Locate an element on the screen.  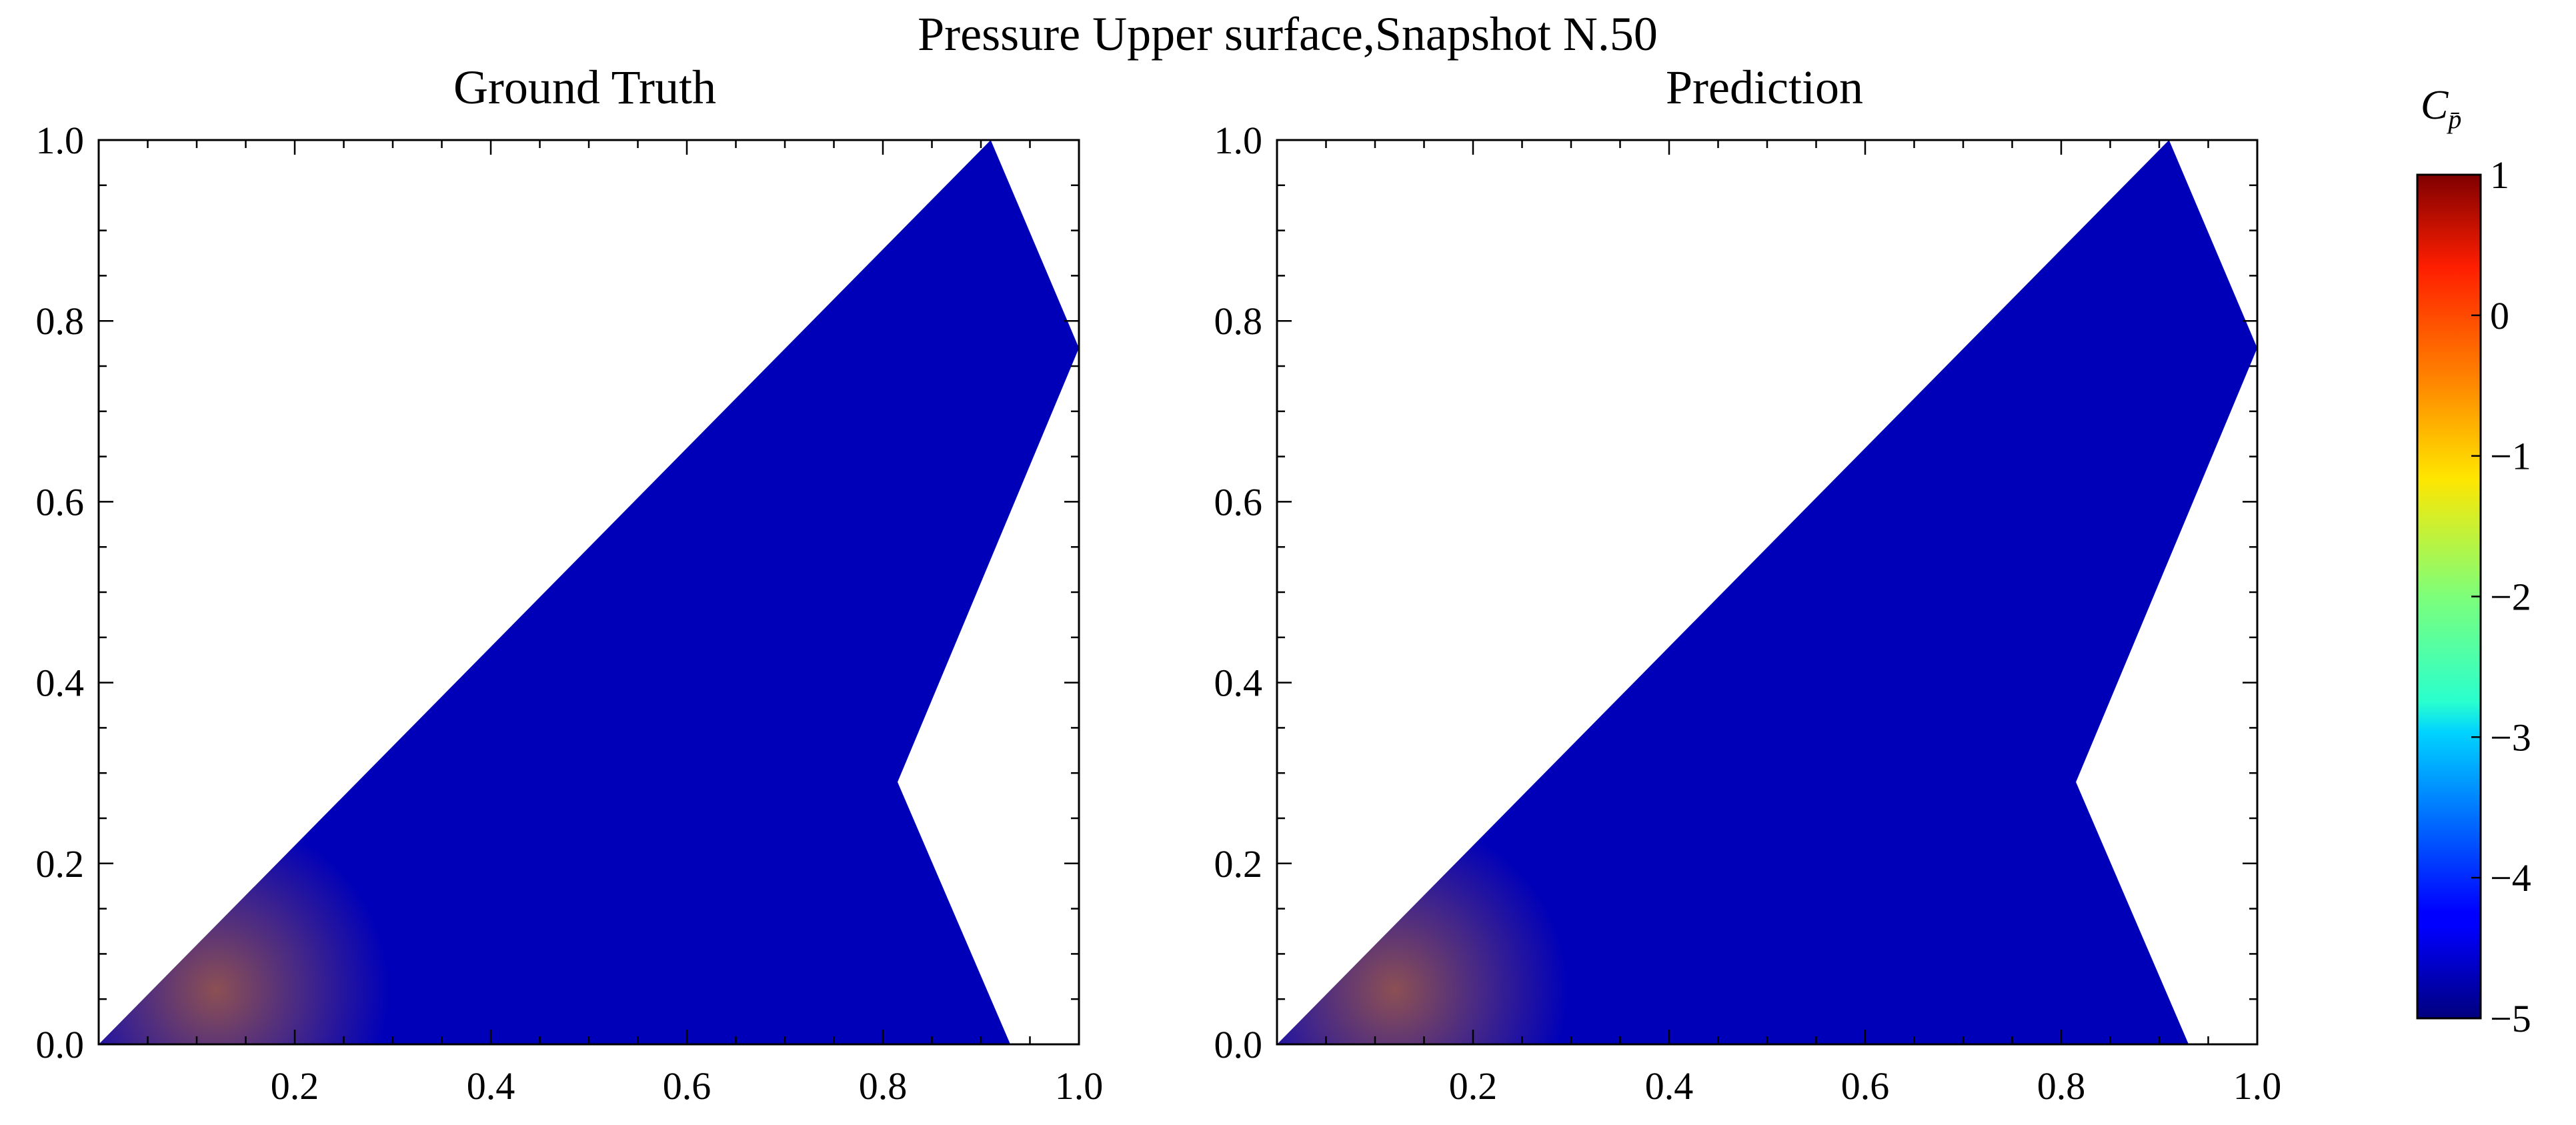
colorbar-label: Cp̄ is located at coordinates (2441, 108).